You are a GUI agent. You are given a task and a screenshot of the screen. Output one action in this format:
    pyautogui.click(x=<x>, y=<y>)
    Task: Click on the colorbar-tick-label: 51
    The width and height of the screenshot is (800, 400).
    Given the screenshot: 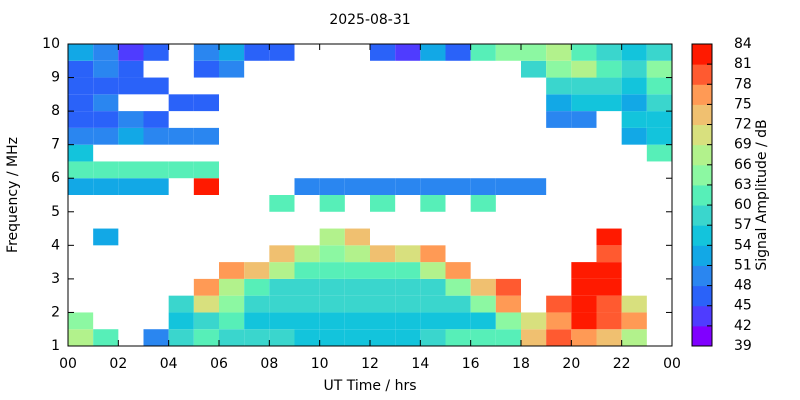 What is the action you would take?
    pyautogui.click(x=743, y=265)
    